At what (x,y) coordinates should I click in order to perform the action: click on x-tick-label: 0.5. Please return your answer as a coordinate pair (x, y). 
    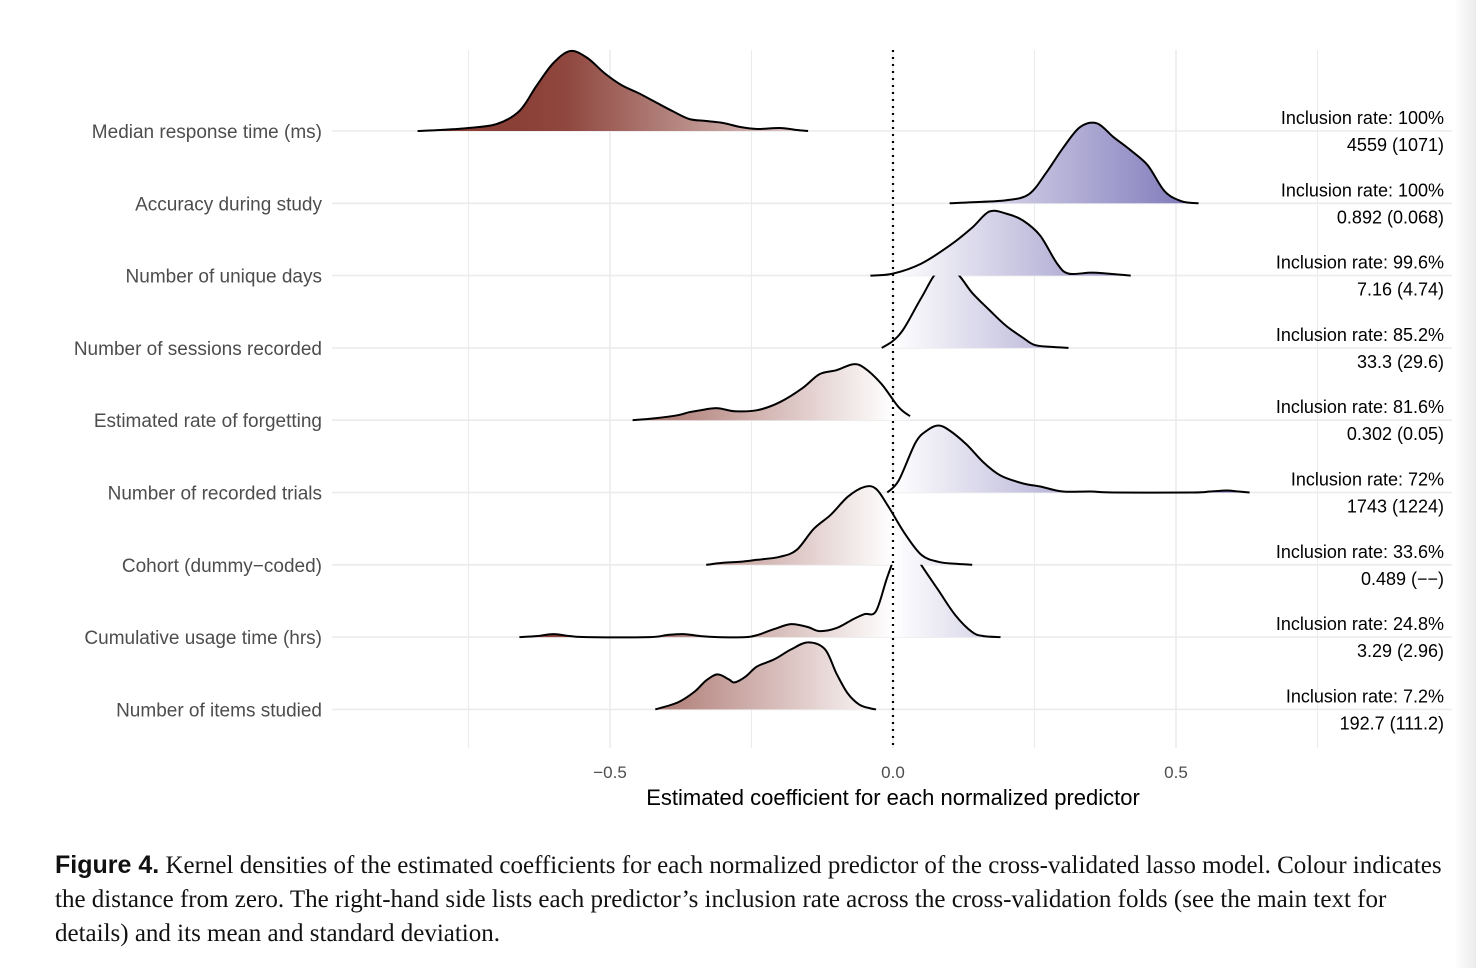
    Looking at the image, I should click on (1176, 772).